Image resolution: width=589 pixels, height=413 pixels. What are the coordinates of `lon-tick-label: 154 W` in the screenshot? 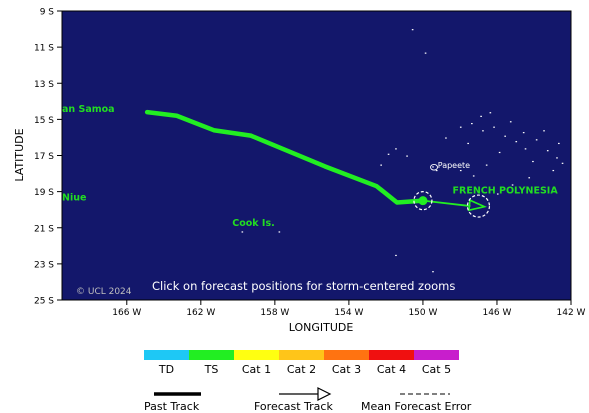 It's located at (348, 313).